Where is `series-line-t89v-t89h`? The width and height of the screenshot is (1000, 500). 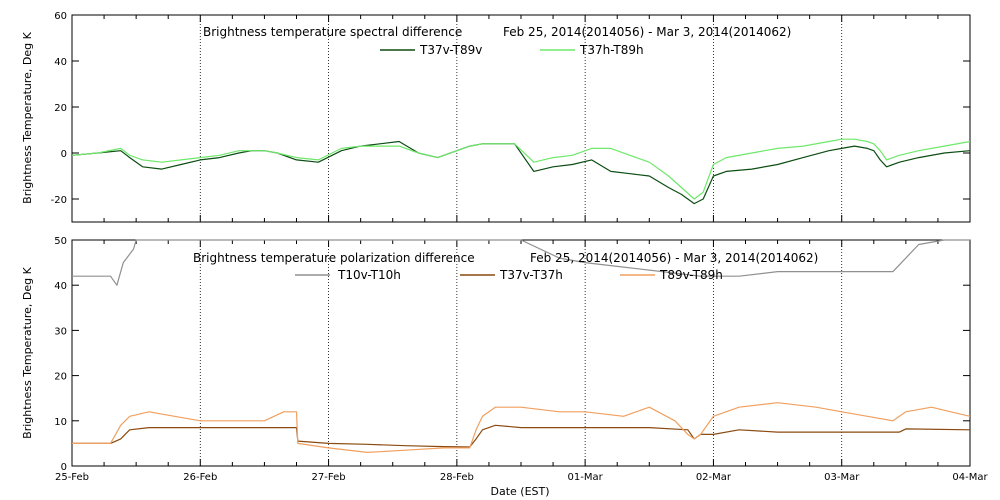
series-line-t89v-t89h is located at coordinates (521, 427).